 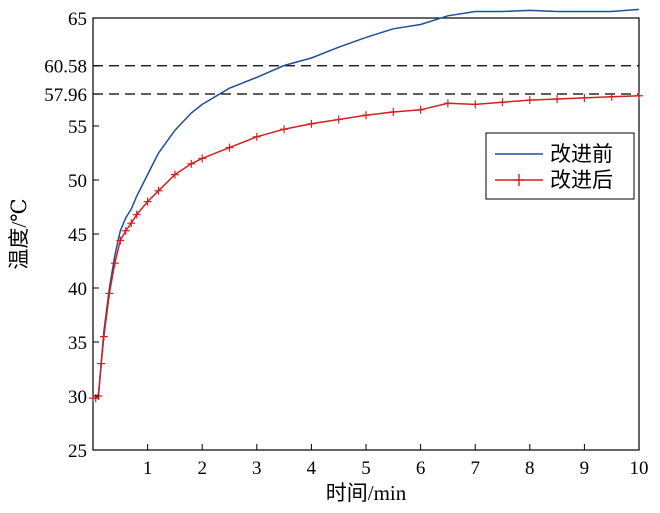 I want to click on y-tick-label: 40, so click(x=77, y=289).